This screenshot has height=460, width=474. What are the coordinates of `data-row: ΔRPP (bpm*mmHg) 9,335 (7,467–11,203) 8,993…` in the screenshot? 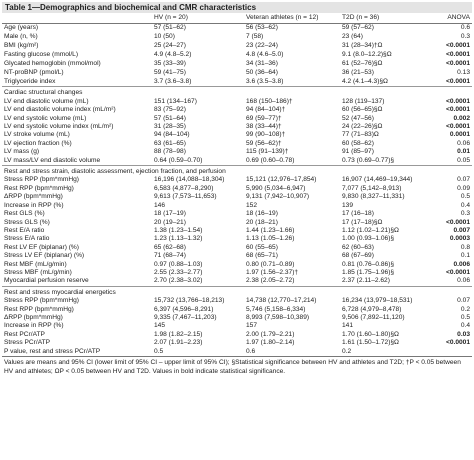 It's located at (237, 318).